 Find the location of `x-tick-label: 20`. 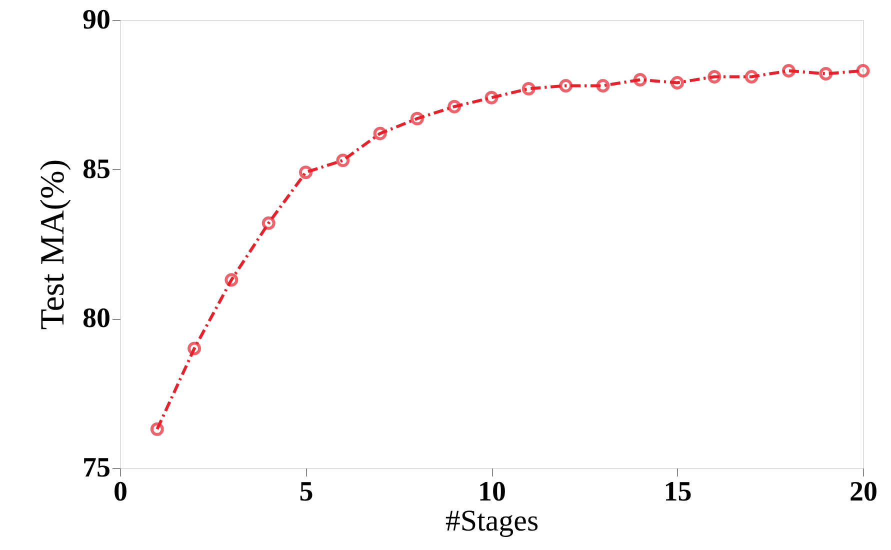

x-tick-label: 20 is located at coordinates (864, 492).